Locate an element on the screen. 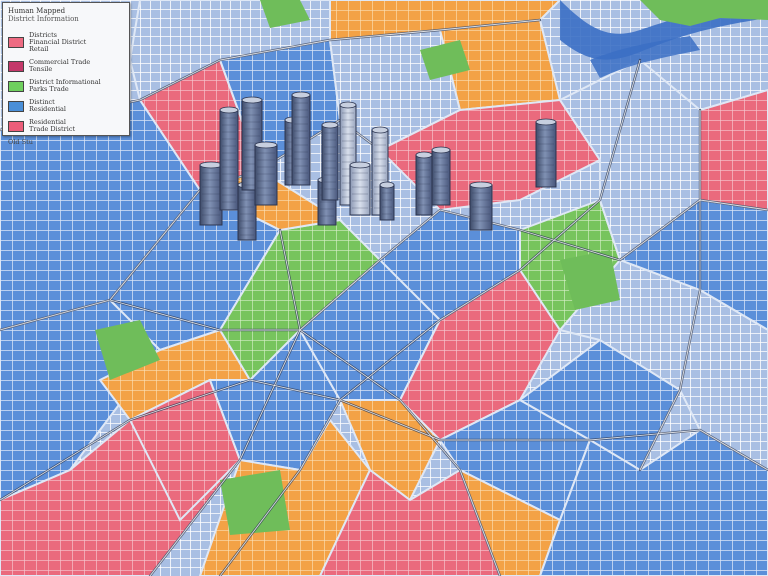 The image size is (768, 576). legend-item-label: Tensile is located at coordinates (41, 69).